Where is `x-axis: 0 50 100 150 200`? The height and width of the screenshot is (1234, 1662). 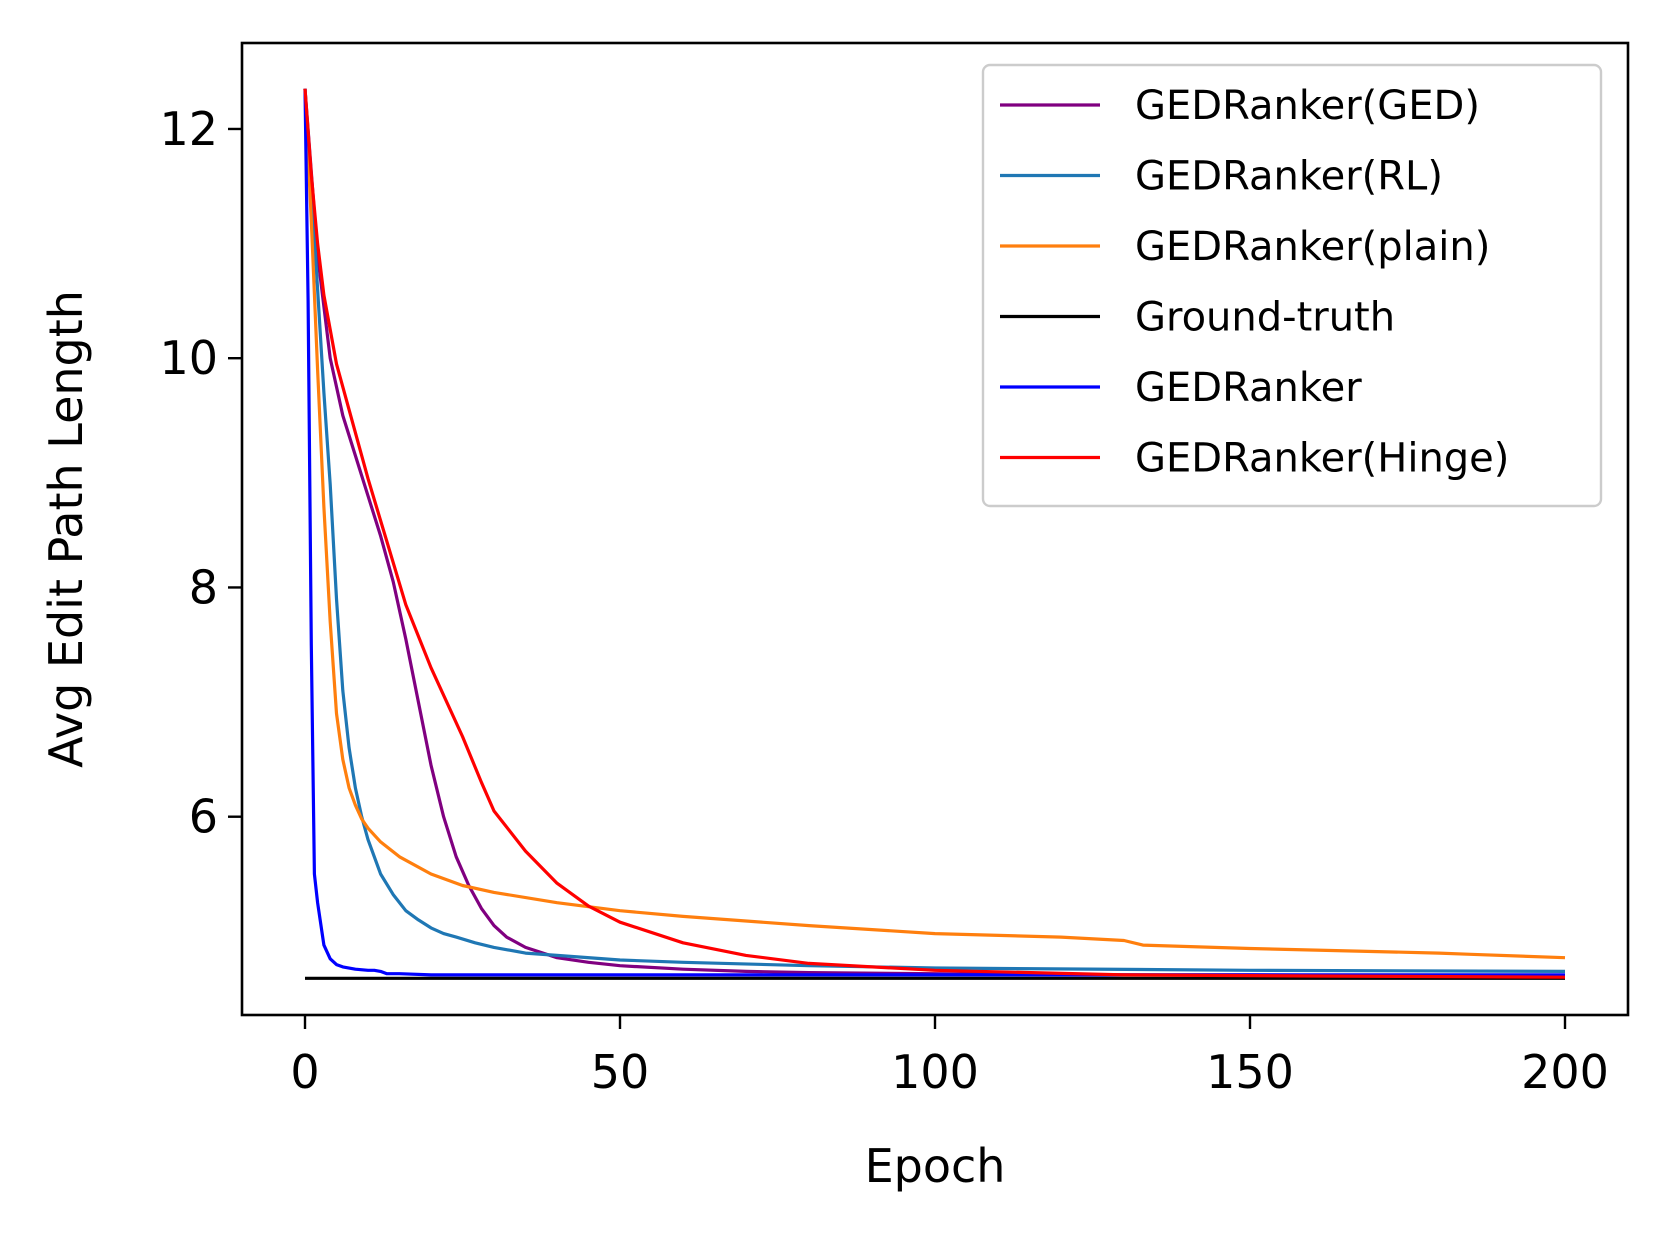 x-axis: 0 50 100 150 200 is located at coordinates (949, 1057).